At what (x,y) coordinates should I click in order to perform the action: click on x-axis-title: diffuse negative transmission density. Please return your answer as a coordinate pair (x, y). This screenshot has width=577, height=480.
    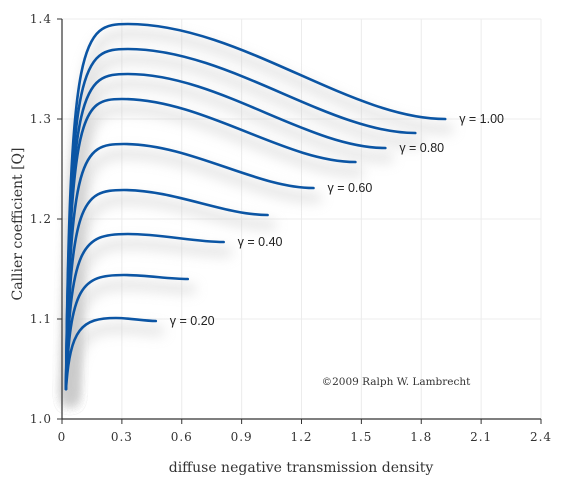
    Looking at the image, I should click on (301, 468).